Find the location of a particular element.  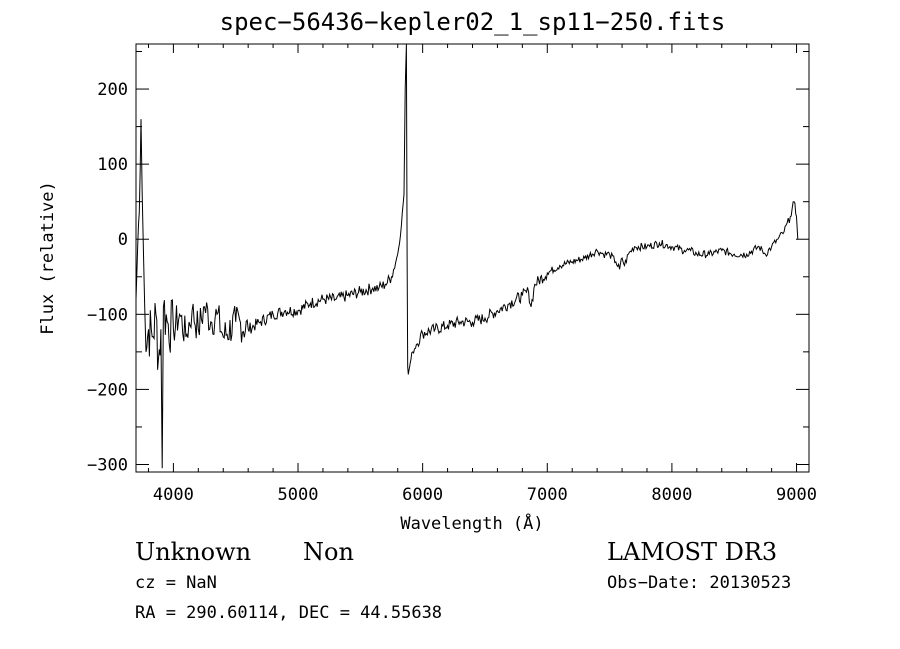

x-tick-label: 8000 is located at coordinates (671, 495).